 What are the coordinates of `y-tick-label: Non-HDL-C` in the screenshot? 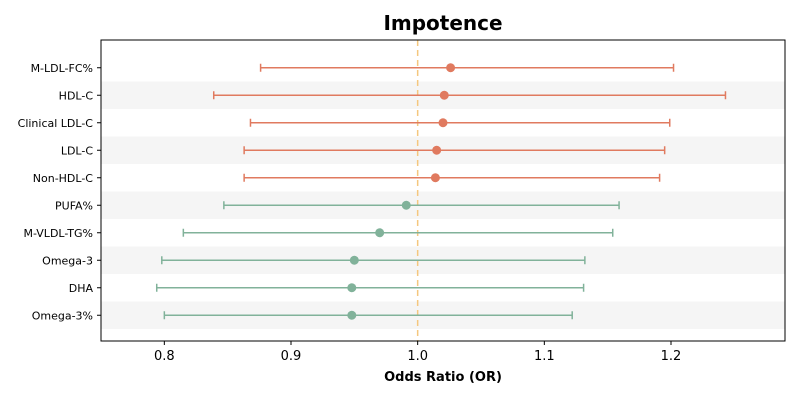 It's located at (63, 178).